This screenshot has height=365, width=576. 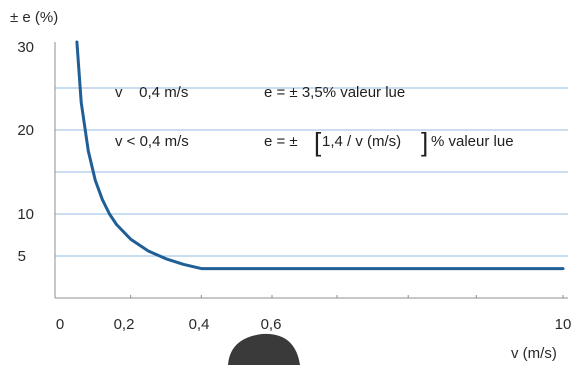 What do you see at coordinates (199, 324) in the screenshot?
I see `x-tick-label: 0,4` at bounding box center [199, 324].